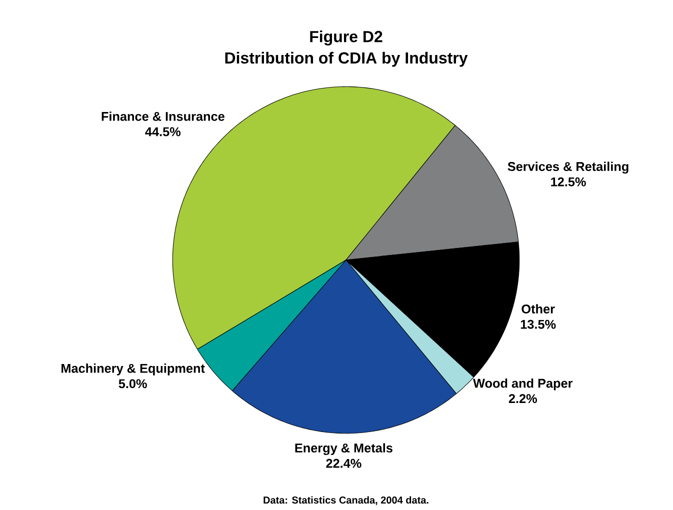 The image size is (673, 510). Describe the element at coordinates (523, 384) in the screenshot. I see `slice-label: Wood and Paper` at that location.